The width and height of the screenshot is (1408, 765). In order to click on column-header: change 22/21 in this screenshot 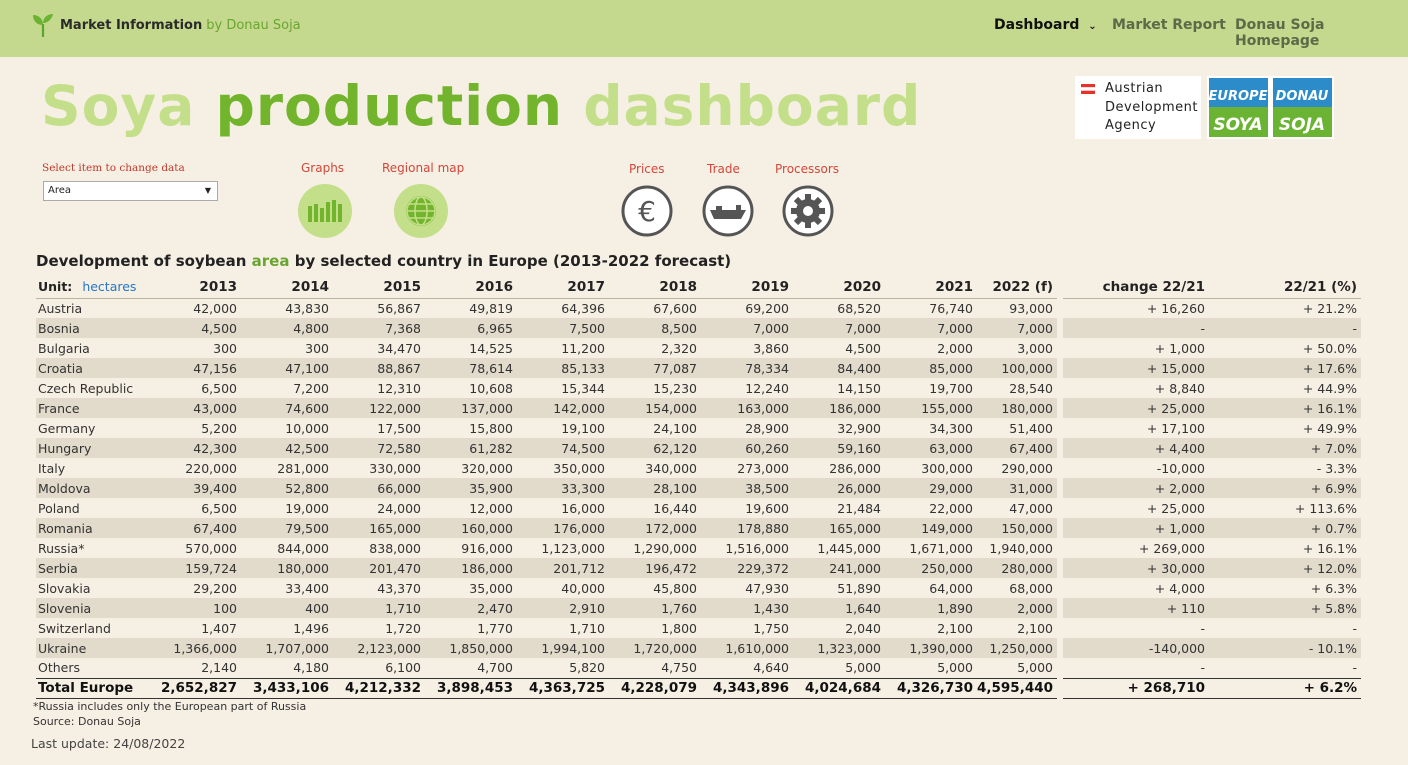, I will do `click(1136, 287)`.